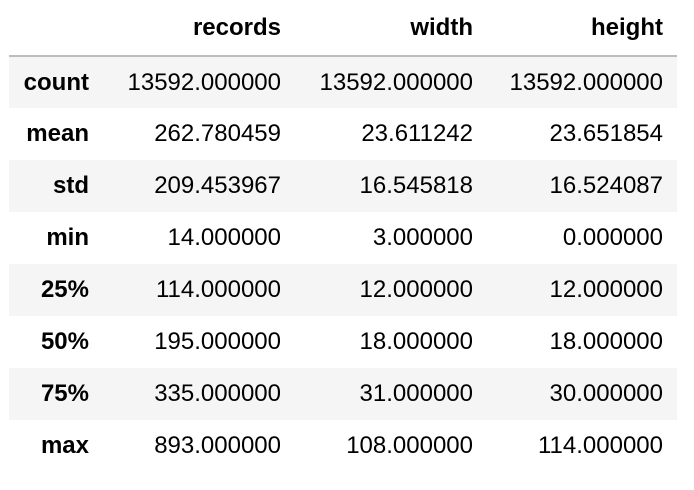  I want to click on header-row: records width height, so click(343, 28).